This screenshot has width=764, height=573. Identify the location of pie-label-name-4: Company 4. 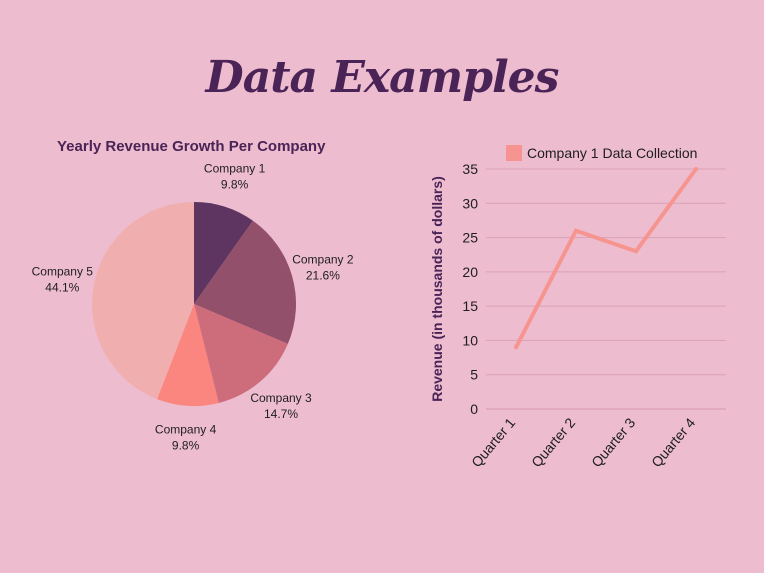
(186, 430).